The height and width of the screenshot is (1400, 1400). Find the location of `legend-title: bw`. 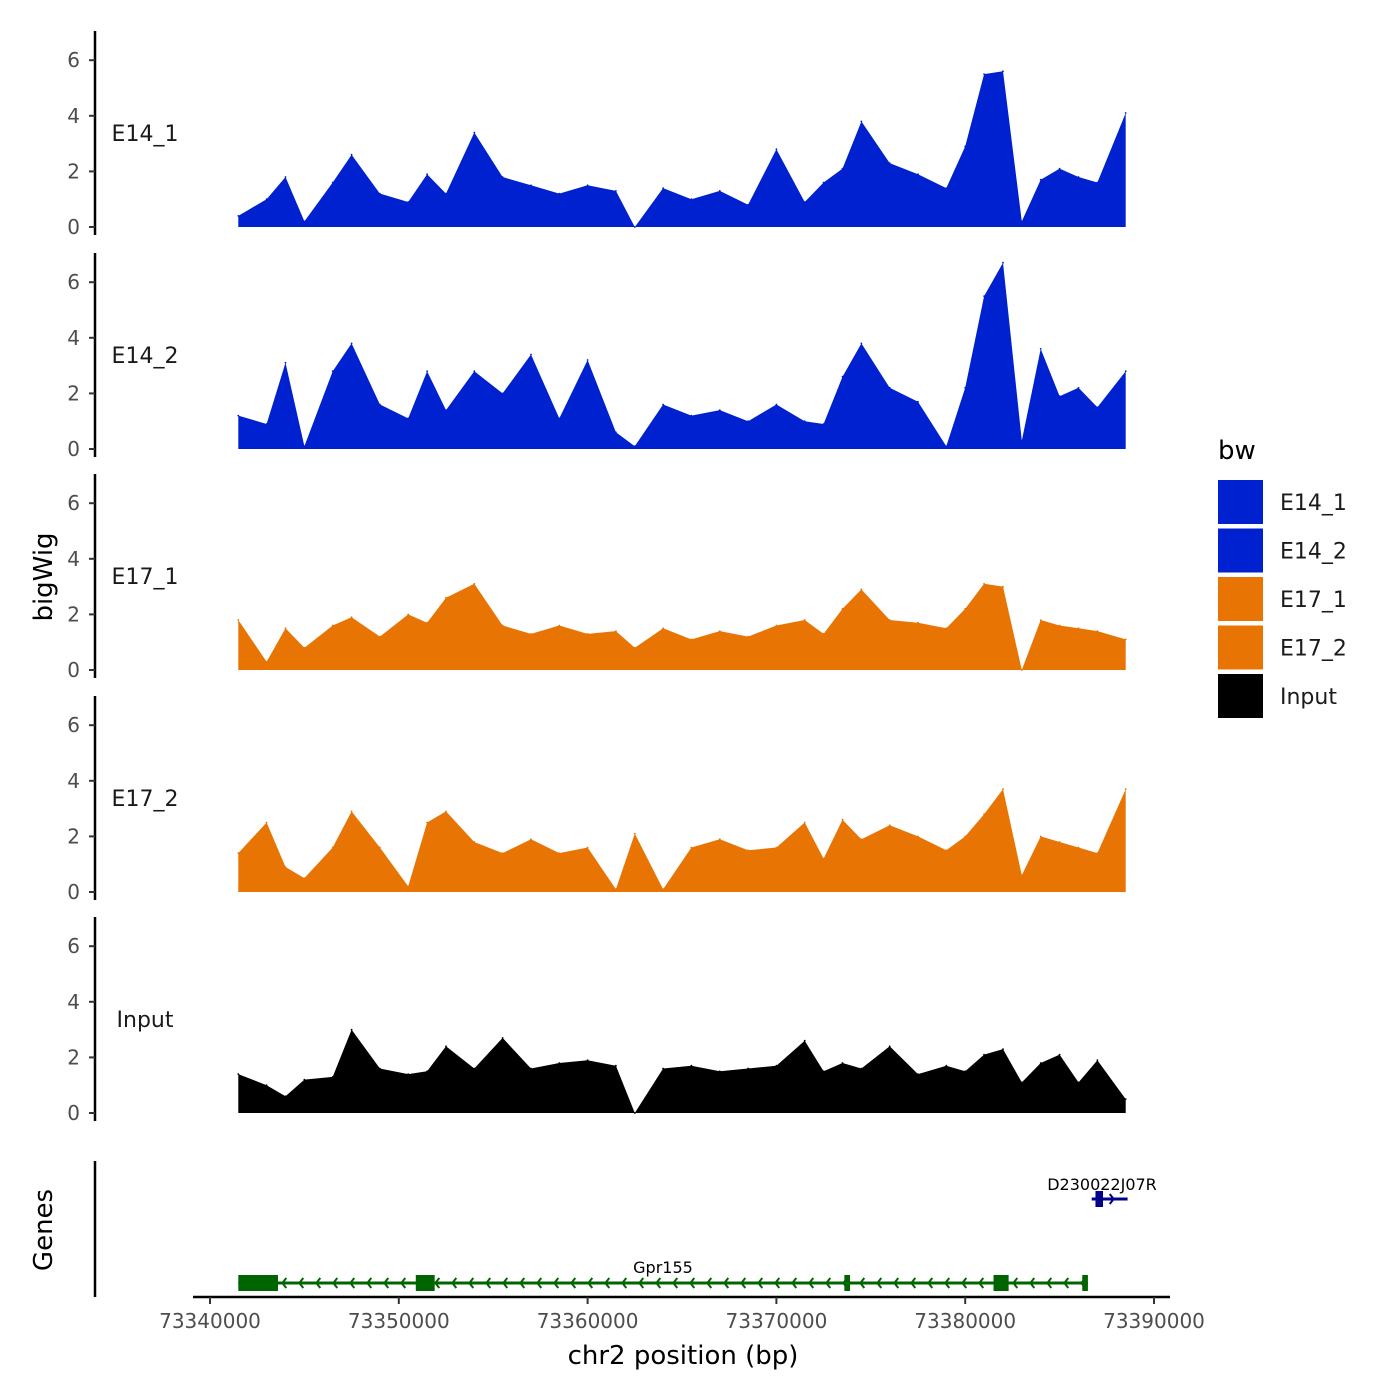

legend-title: bw is located at coordinates (1237, 451).